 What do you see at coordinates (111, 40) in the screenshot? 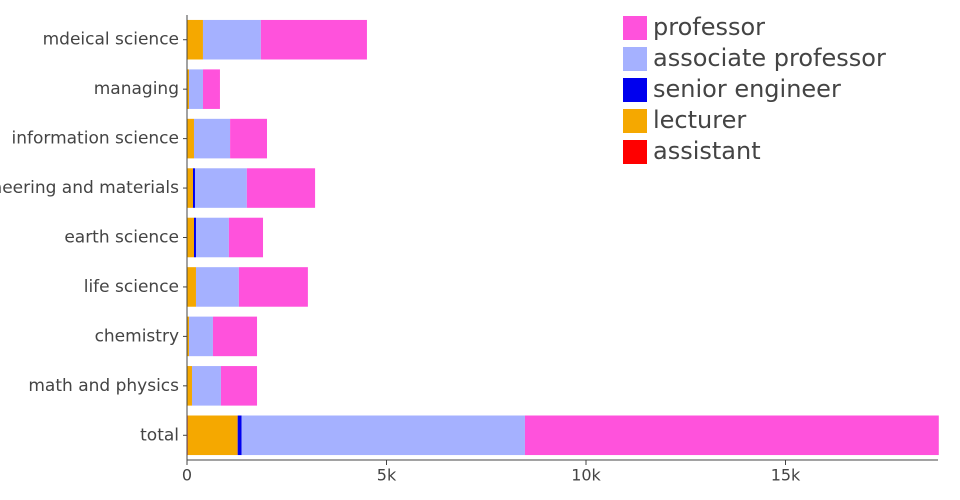
I see `y-tick-label: mdeical science` at bounding box center [111, 40].